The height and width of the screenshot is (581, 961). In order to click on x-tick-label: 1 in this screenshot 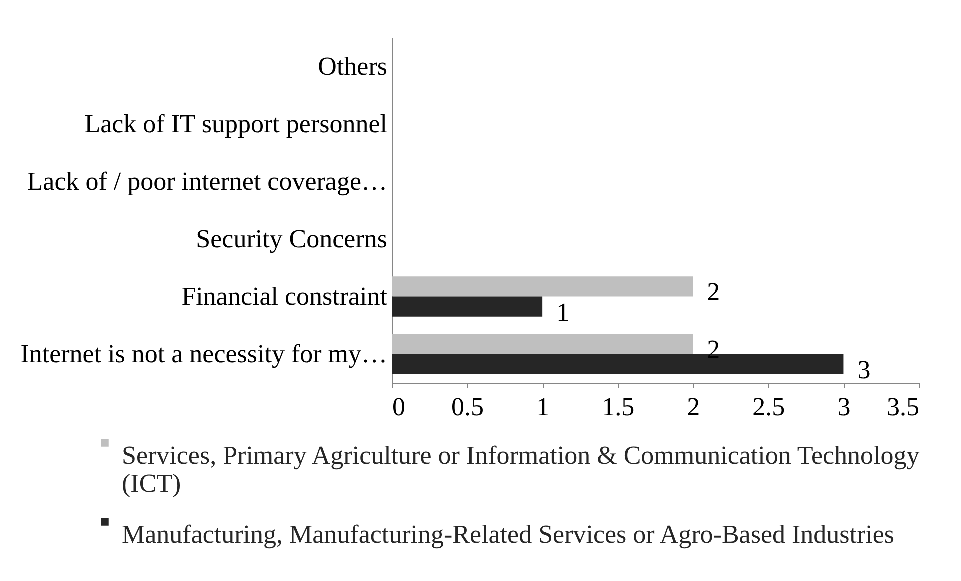, I will do `click(543, 407)`.